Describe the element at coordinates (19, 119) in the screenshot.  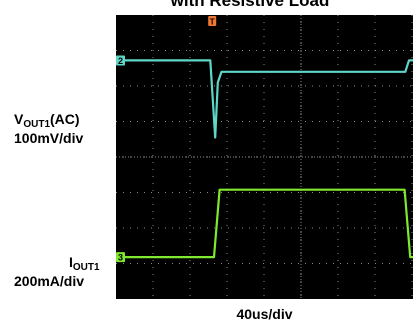
I see `vout1-label-main: V` at that location.